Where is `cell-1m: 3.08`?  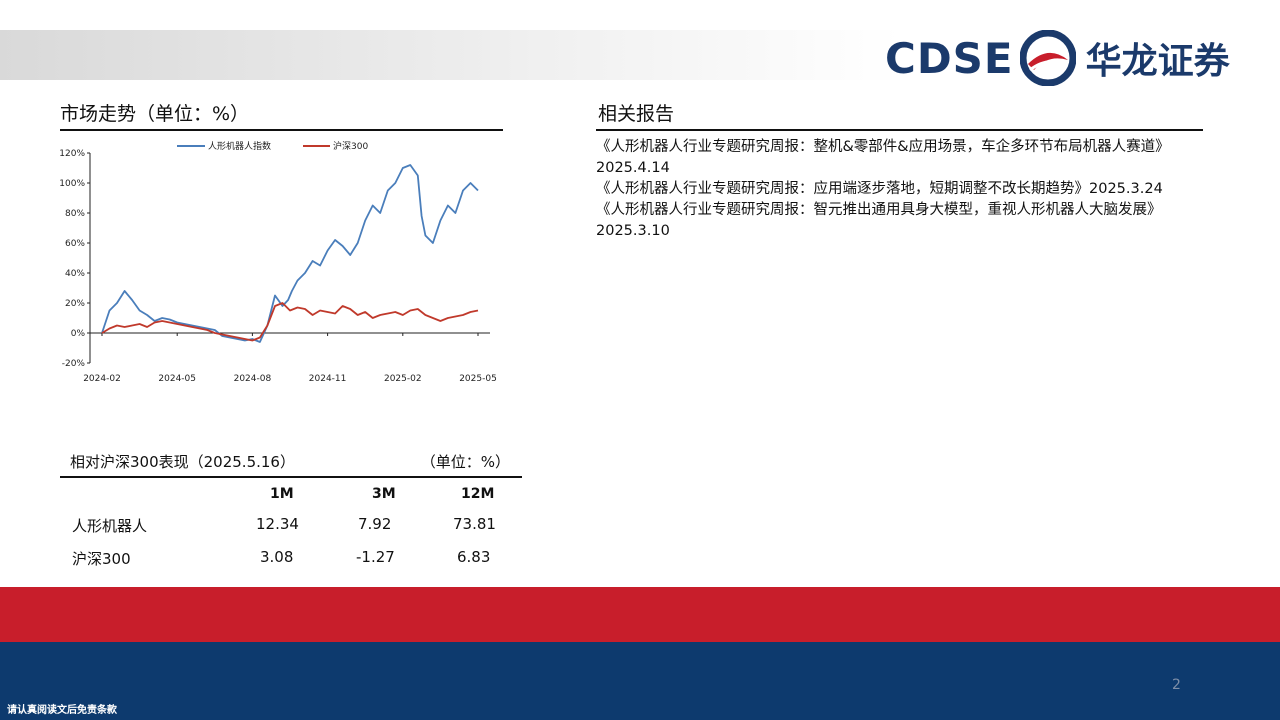 cell-1m: 3.08 is located at coordinates (277, 557).